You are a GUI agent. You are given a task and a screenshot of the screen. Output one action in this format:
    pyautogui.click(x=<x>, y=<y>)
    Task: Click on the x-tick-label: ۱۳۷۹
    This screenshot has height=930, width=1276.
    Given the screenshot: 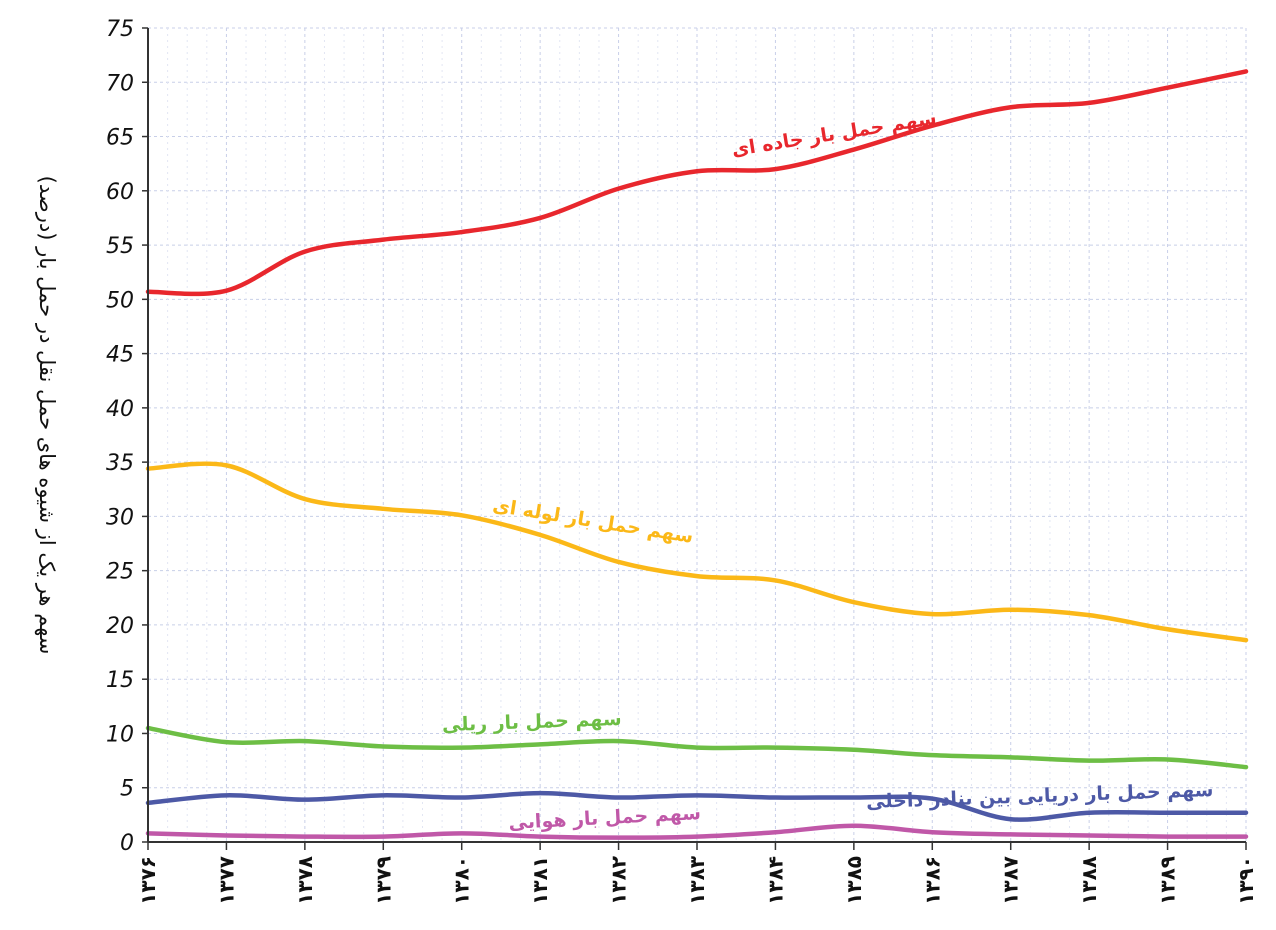 What is the action you would take?
    pyautogui.click(x=383, y=880)
    